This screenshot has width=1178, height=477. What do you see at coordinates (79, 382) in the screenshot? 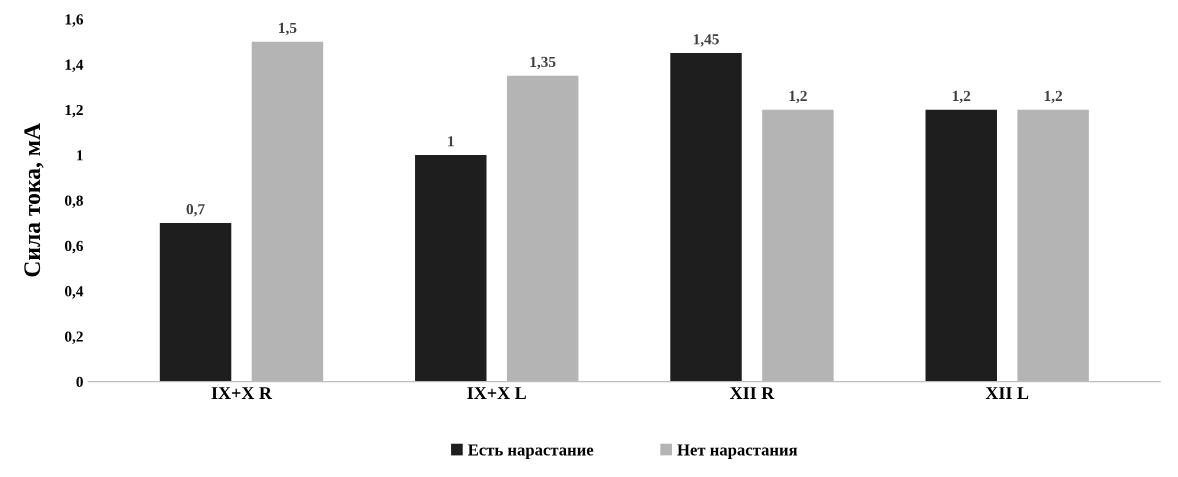
I see `y-tick-label: 0` at bounding box center [79, 382].